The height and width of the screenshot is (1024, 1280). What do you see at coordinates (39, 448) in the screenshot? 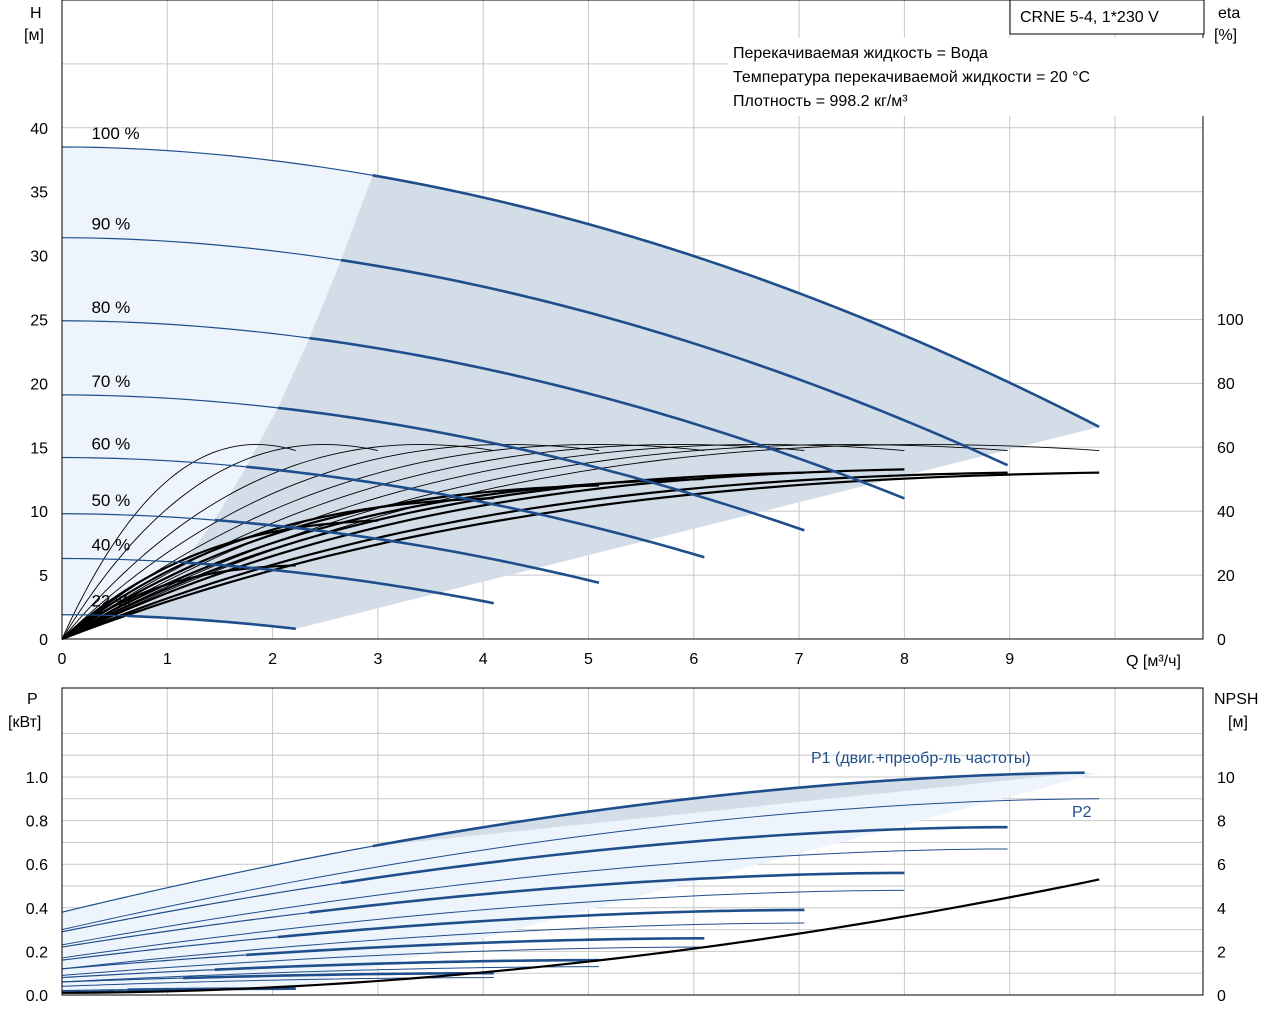
I see `h-tick-label: 15` at bounding box center [39, 448].